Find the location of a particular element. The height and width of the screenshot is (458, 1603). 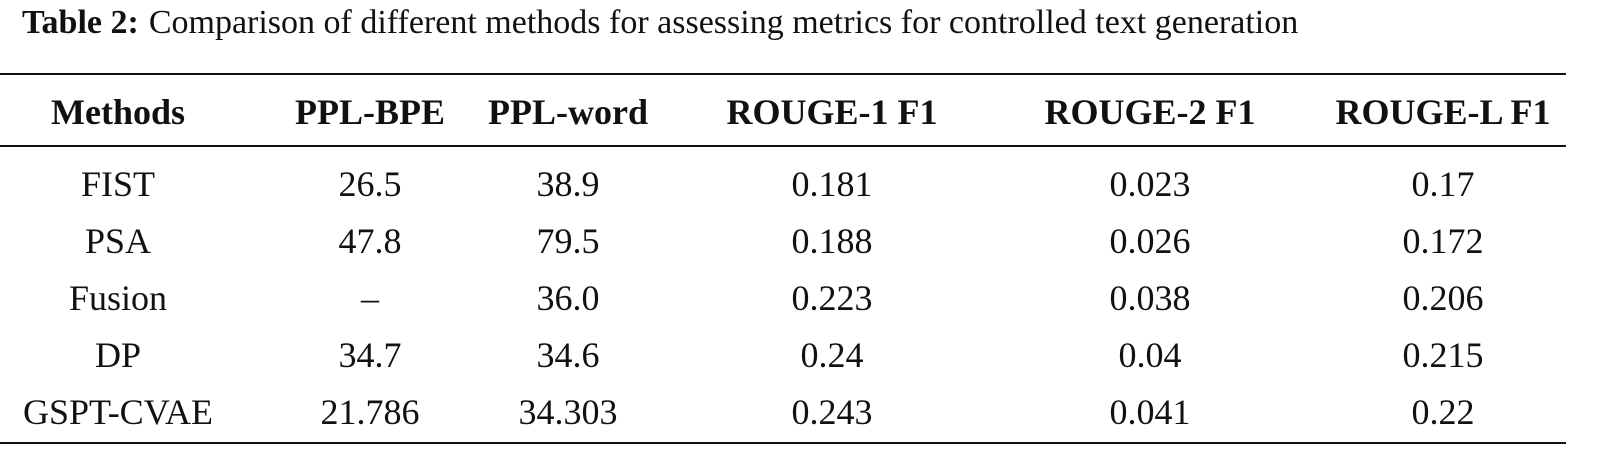

value-cell: 0.023 is located at coordinates (1150, 184).